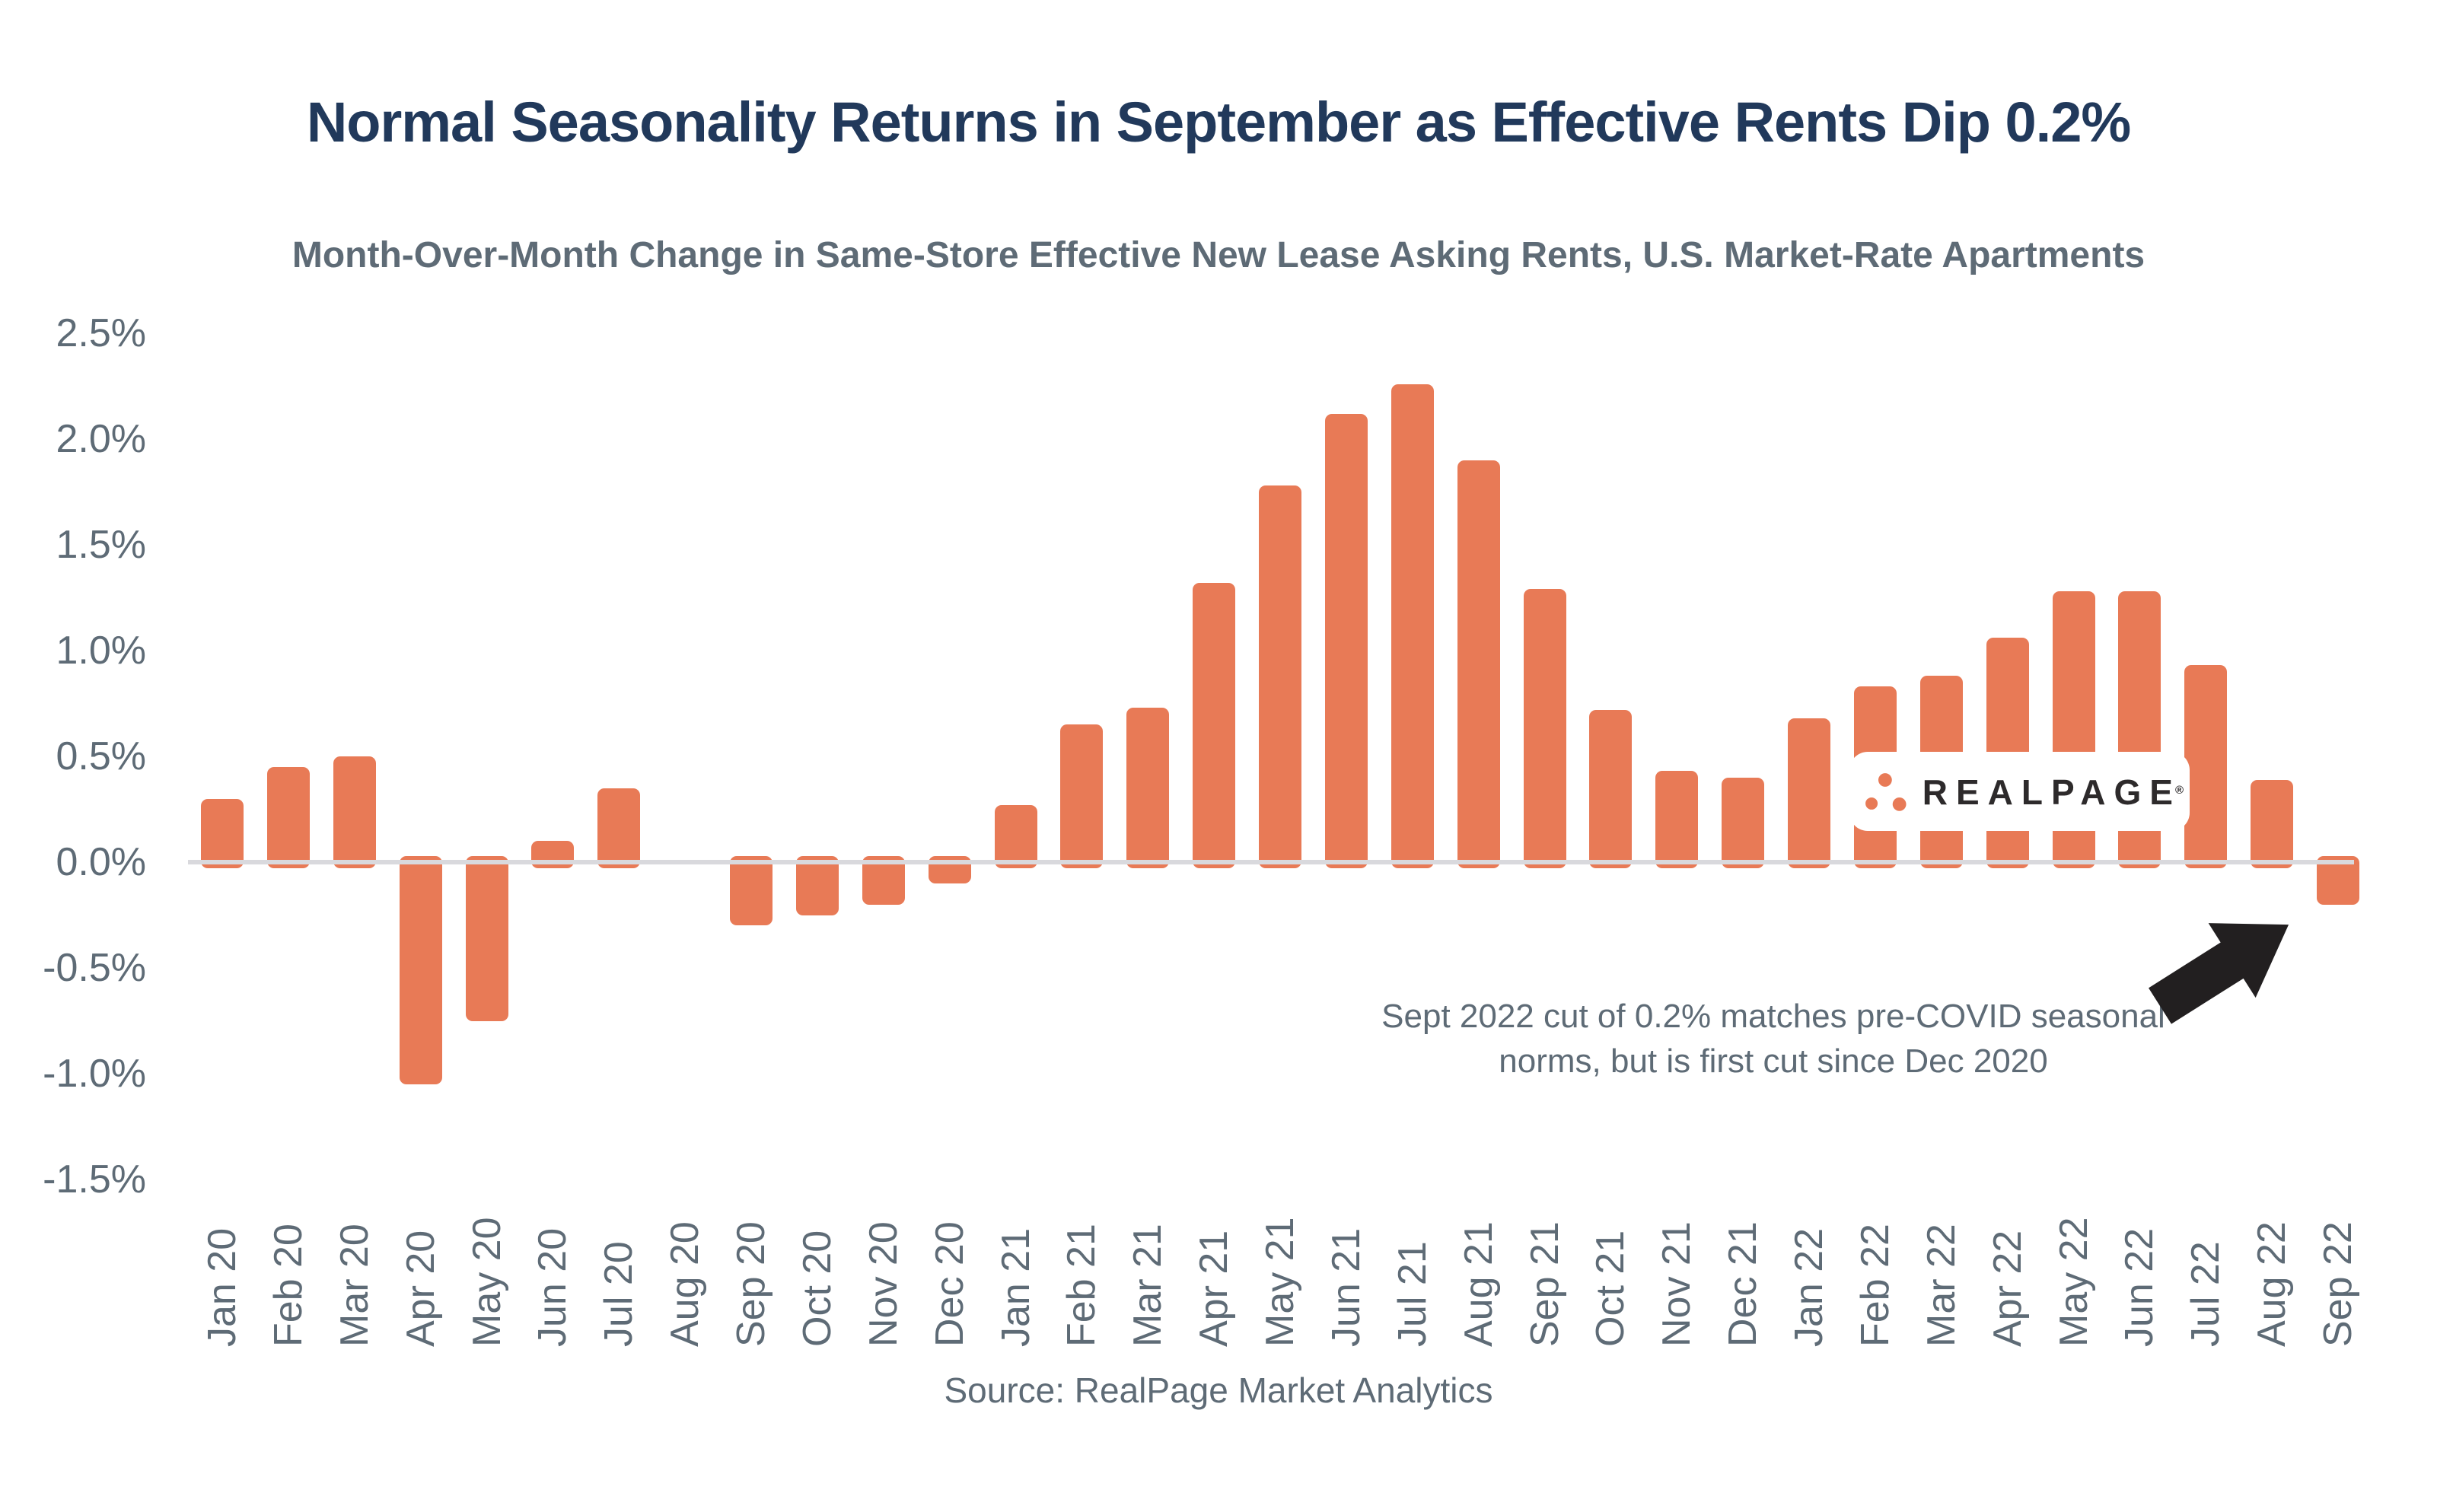 The image size is (2437, 1512). I want to click on y-tick-label: 1.0%, so click(101, 651).